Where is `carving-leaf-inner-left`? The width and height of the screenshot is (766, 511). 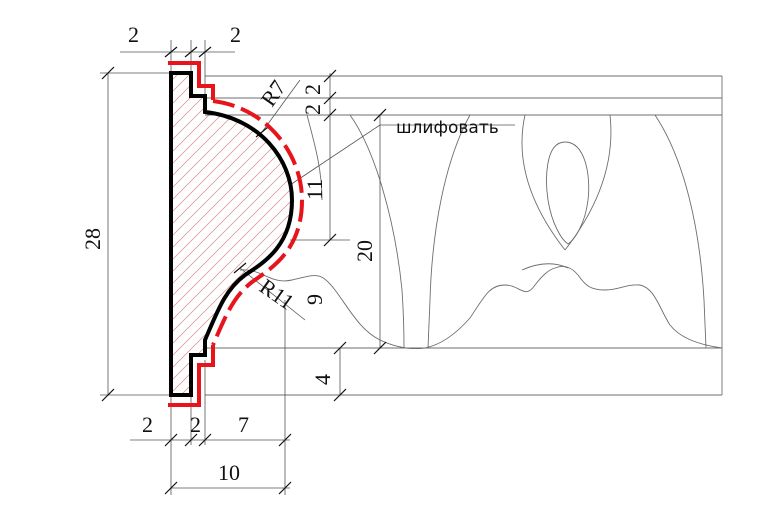 carving-leaf-inner-left is located at coordinates (543, 182).